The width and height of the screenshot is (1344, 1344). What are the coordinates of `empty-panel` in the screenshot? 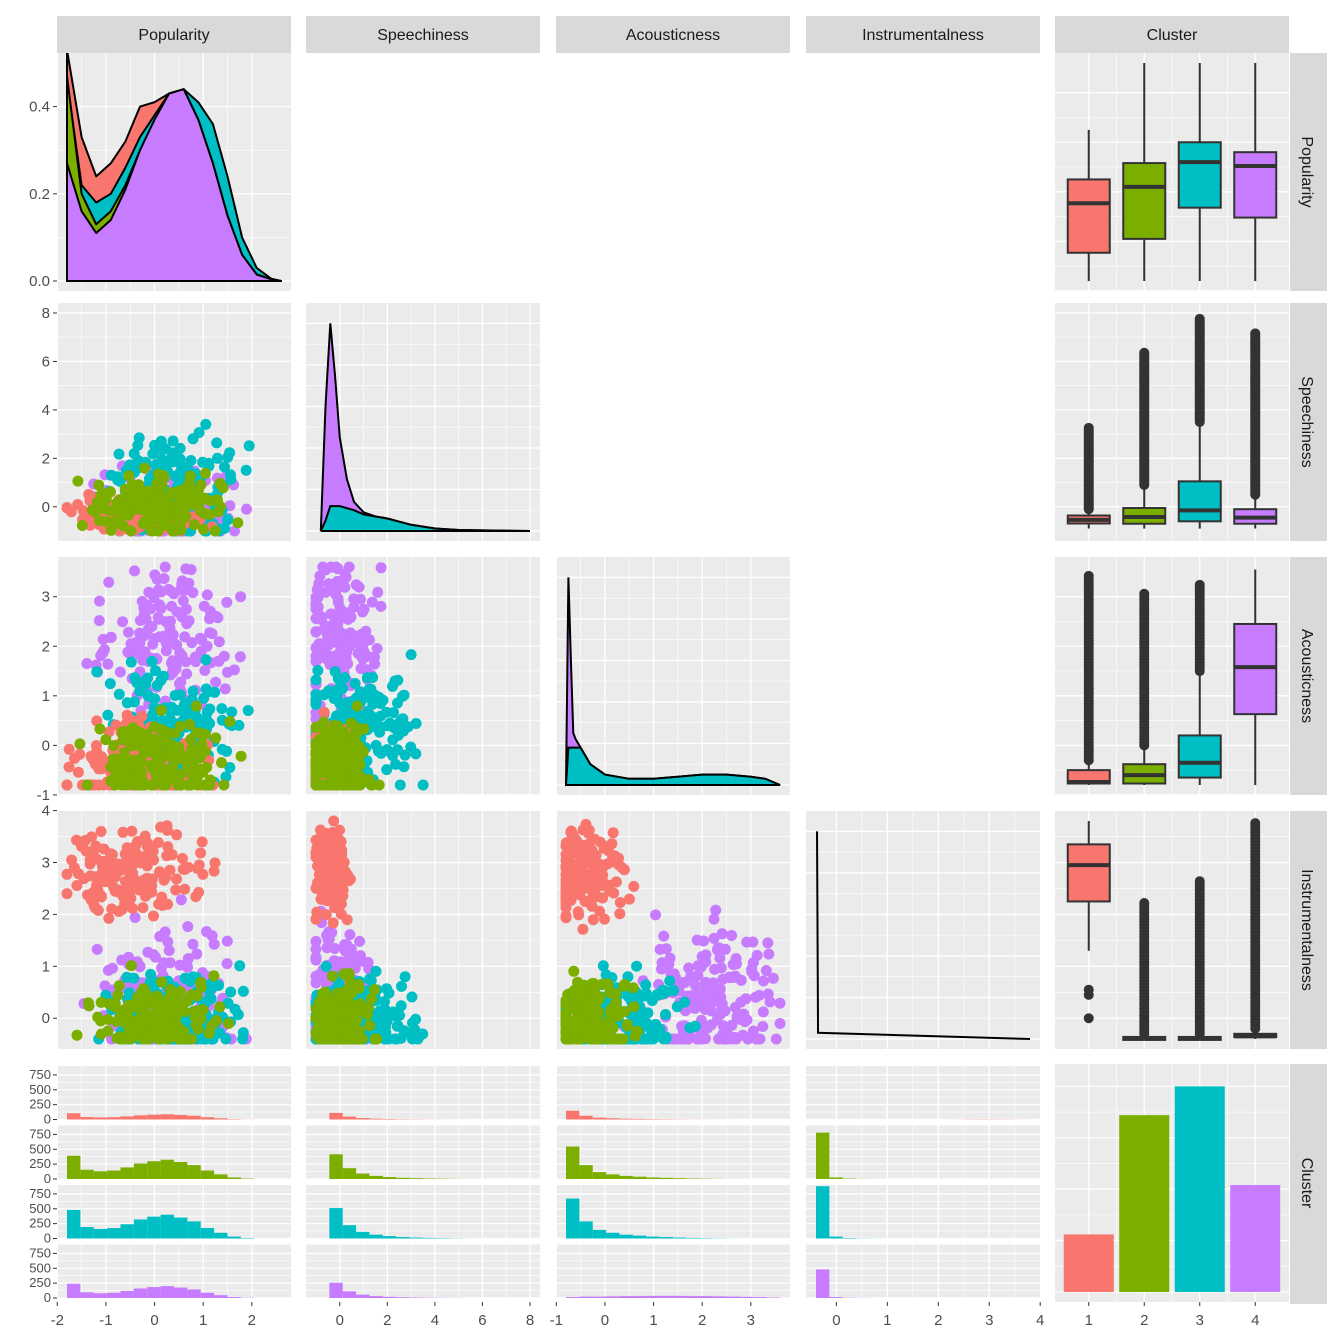 It's located at (673, 422).